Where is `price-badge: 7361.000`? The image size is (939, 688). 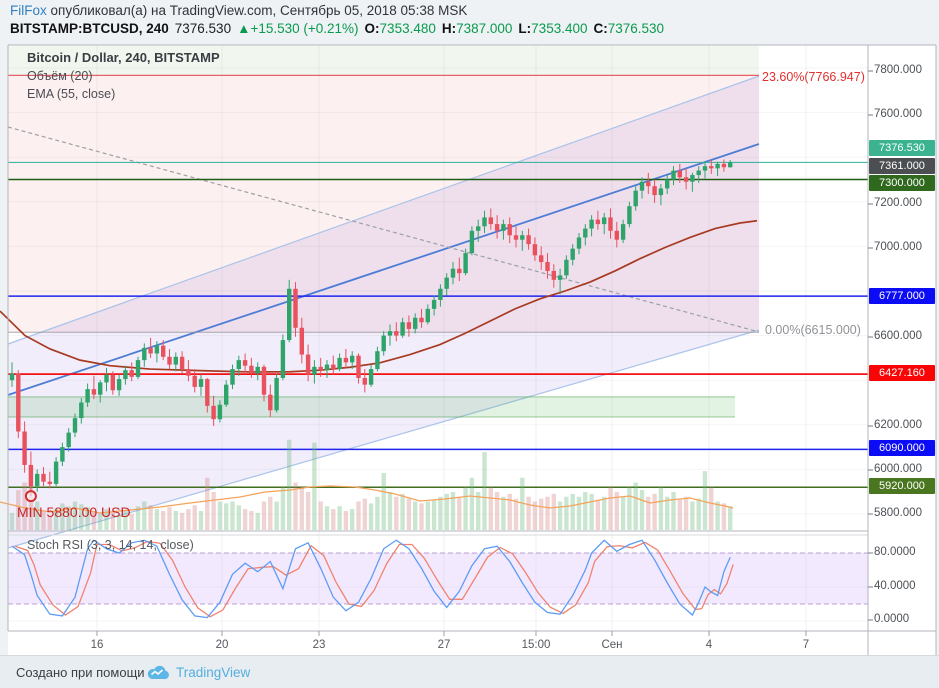 price-badge: 7361.000 is located at coordinates (902, 166).